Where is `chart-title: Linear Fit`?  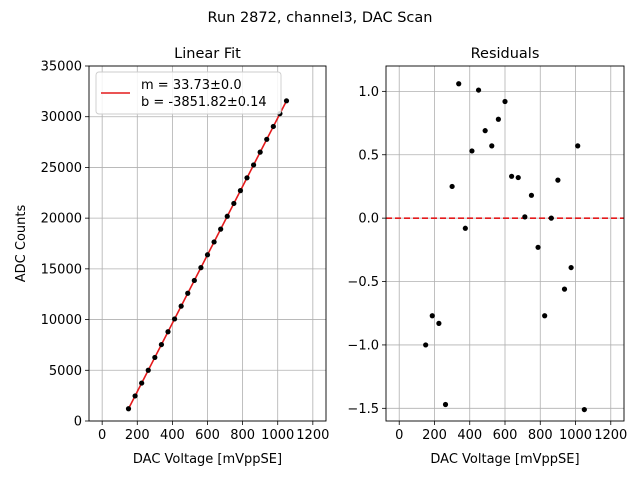 chart-title: Linear Fit is located at coordinates (207, 54).